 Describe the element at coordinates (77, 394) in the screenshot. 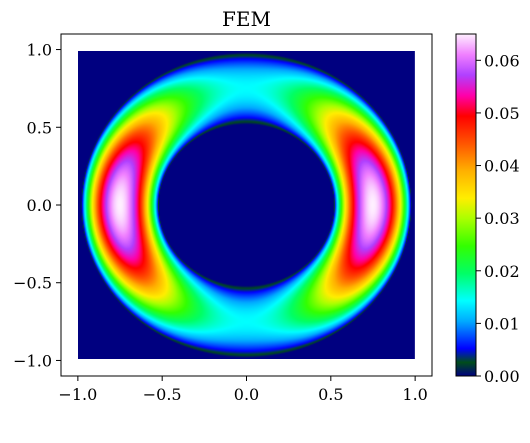

I see `x-tick-label: −1.0` at that location.